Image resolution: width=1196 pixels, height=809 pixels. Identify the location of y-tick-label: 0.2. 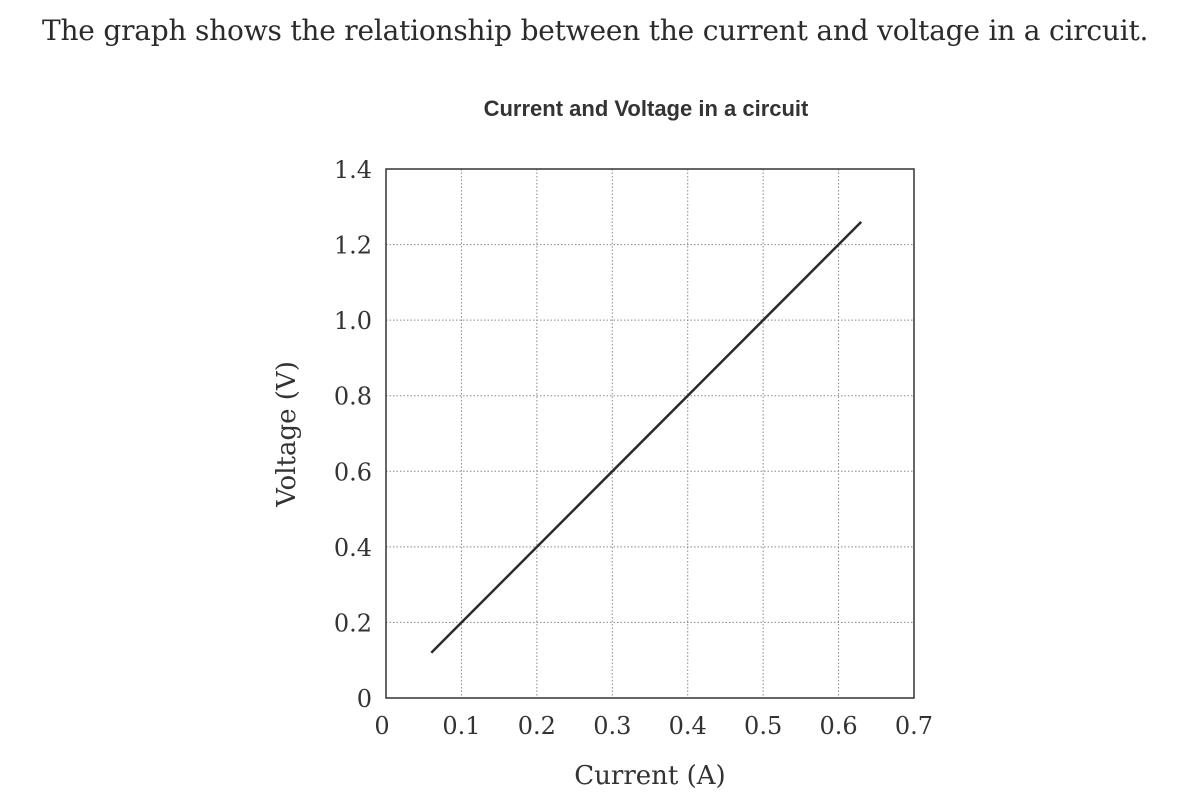
(353, 623).